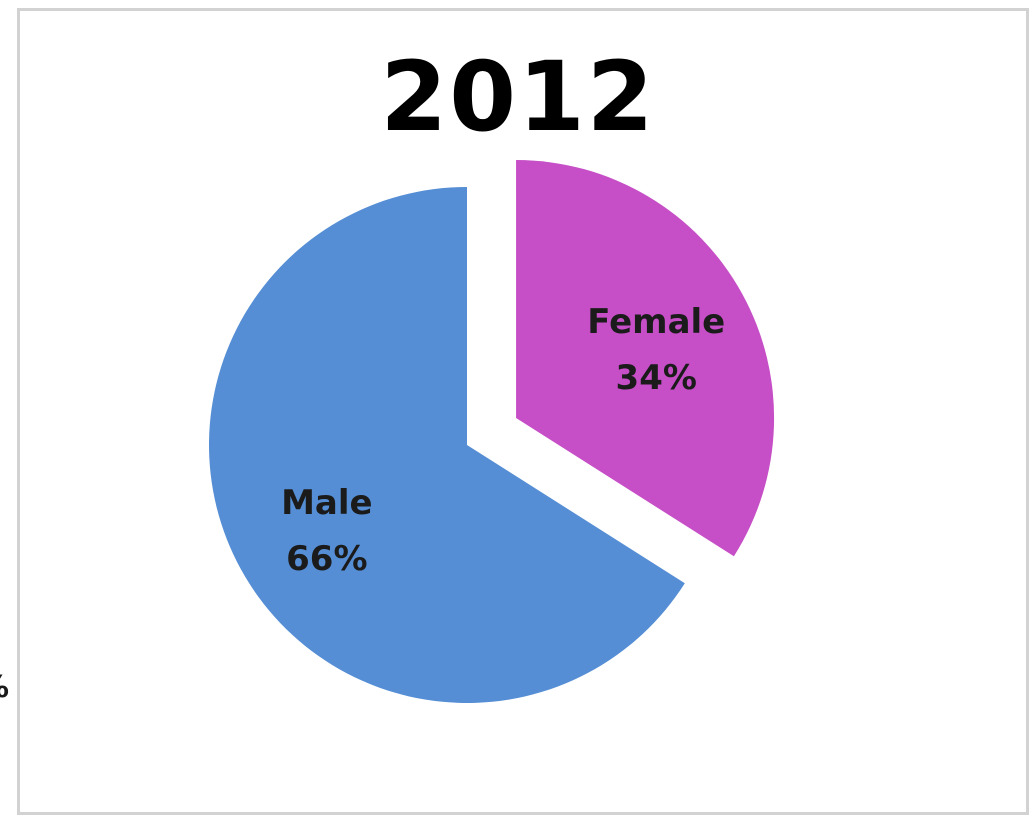 The height and width of the screenshot is (820, 1036). I want to click on slice-value-female: 34%, so click(656, 378).